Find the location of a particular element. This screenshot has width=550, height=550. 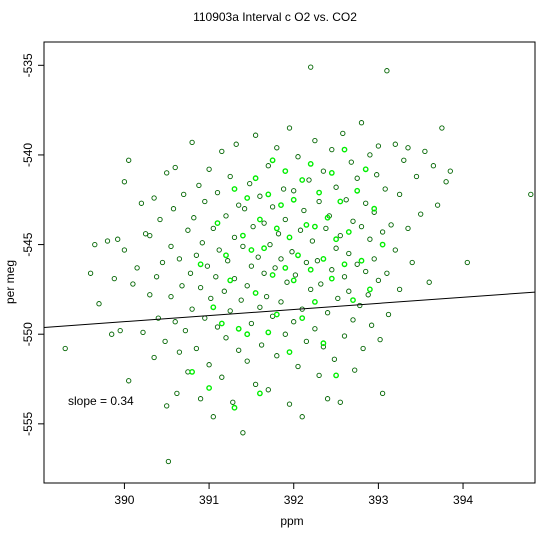

y-tick-label: -545 is located at coordinates (28, 244).